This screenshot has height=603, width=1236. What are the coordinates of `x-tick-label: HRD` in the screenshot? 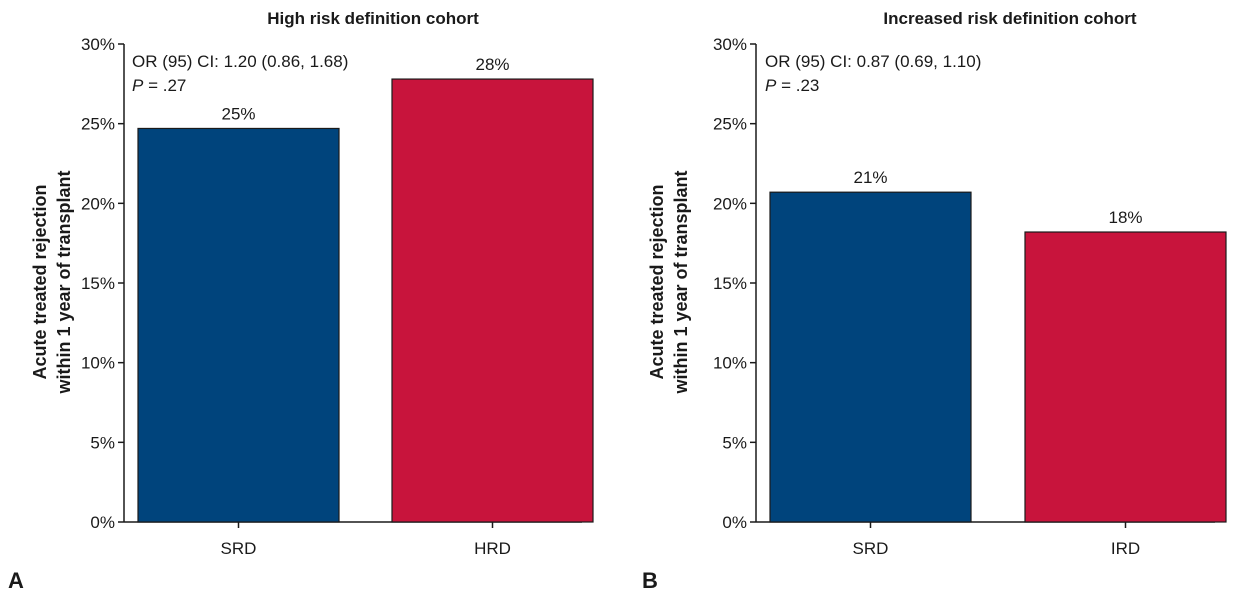 It's located at (492, 548).